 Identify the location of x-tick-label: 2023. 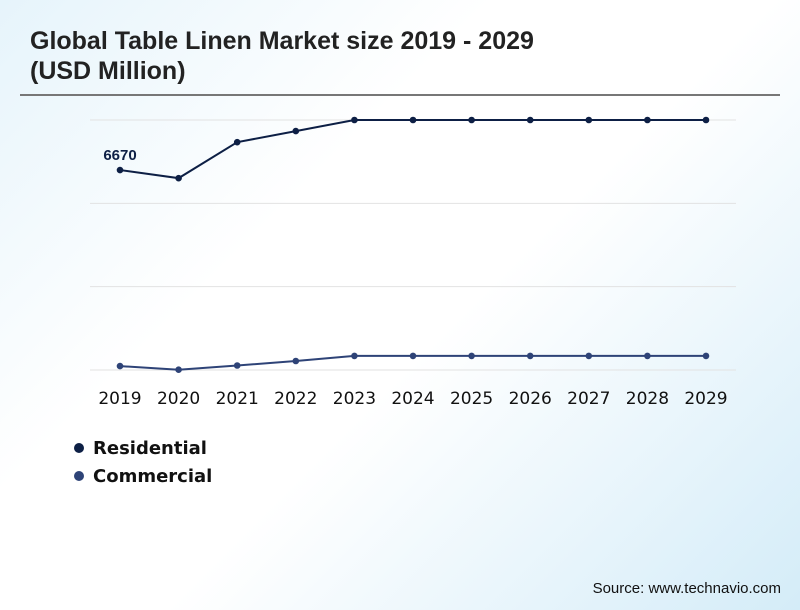
(354, 399).